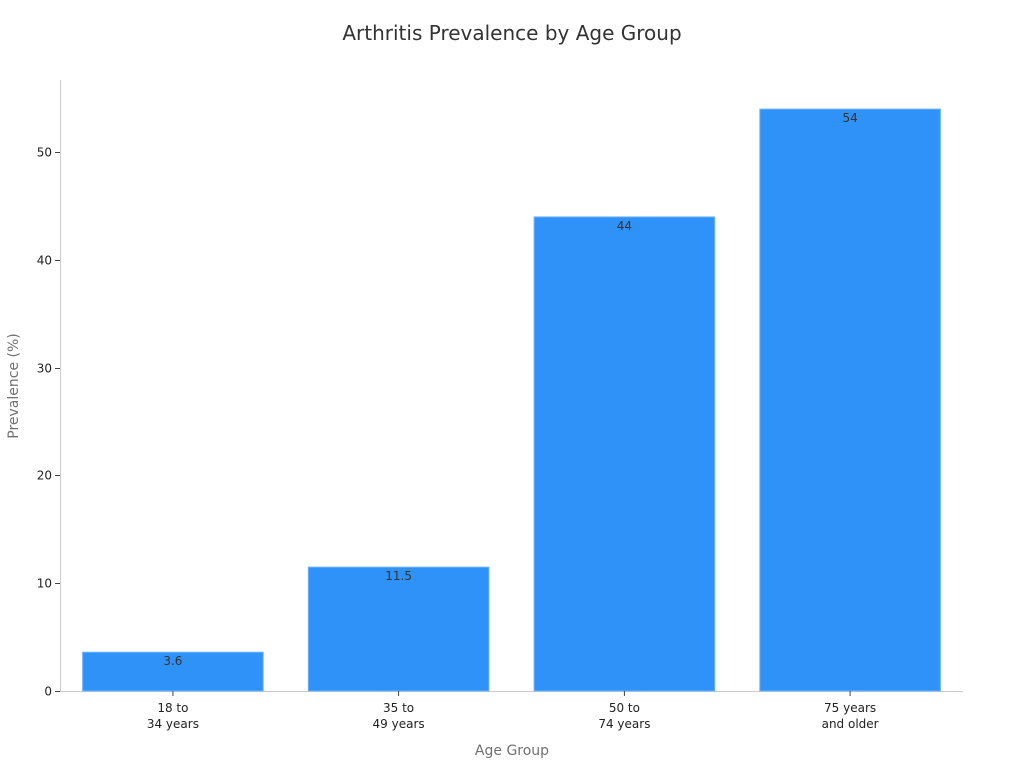  Describe the element at coordinates (48, 692) in the screenshot. I see `y-tick-label: 0` at that location.